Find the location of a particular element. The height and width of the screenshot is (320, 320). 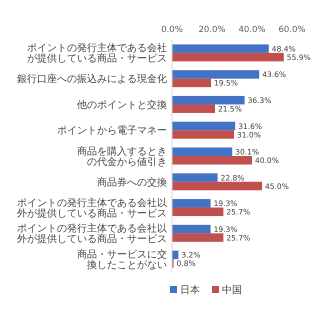

y-tick-label: 商品・サービスに交換したことがない is located at coordinates (122, 259).